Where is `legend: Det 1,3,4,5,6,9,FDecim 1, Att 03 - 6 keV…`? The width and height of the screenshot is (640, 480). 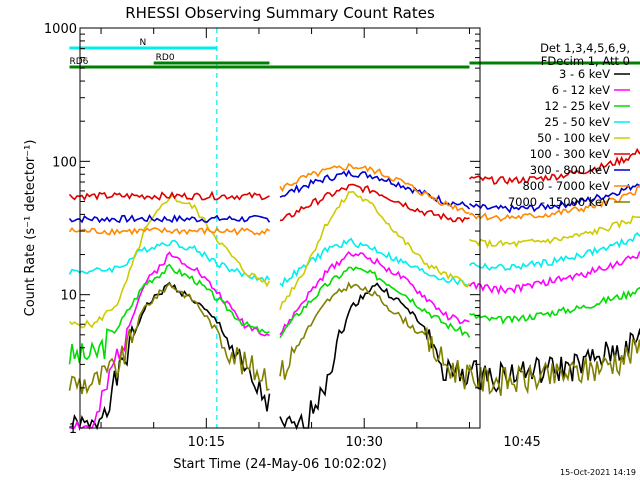 legend: Det 1,3,4,5,6,9,FDecim 1, Att 03 - 6 keV… is located at coordinates (569, 125).